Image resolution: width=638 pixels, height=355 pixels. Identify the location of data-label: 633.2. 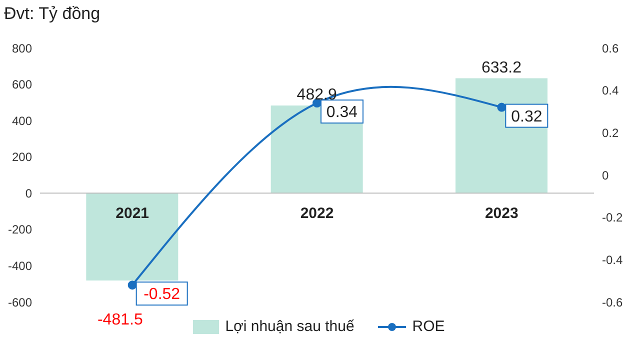
(501, 67).